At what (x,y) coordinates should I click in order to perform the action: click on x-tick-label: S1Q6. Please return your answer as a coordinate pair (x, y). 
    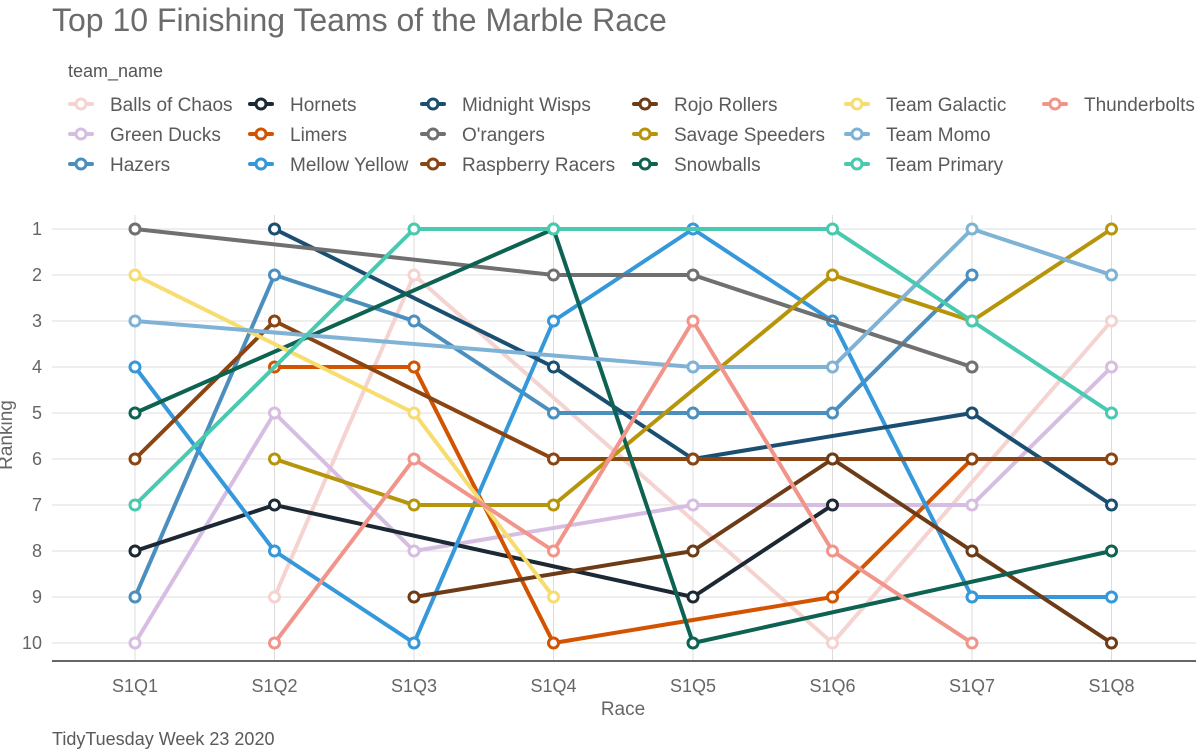
    Looking at the image, I should click on (832, 686).